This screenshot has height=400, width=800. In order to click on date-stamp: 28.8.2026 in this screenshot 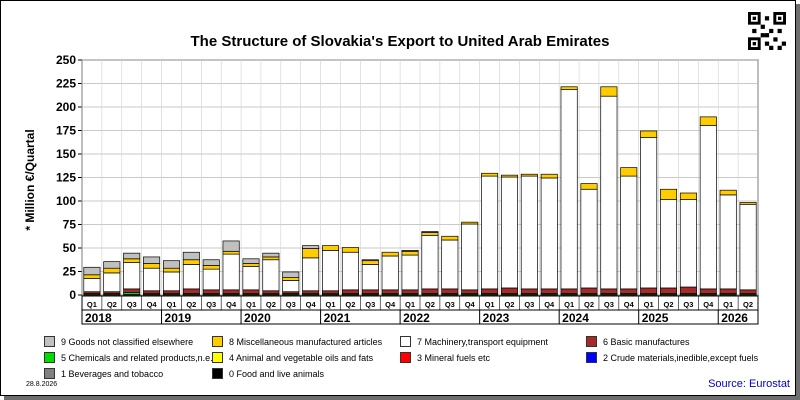, I will do `click(42, 384)`.